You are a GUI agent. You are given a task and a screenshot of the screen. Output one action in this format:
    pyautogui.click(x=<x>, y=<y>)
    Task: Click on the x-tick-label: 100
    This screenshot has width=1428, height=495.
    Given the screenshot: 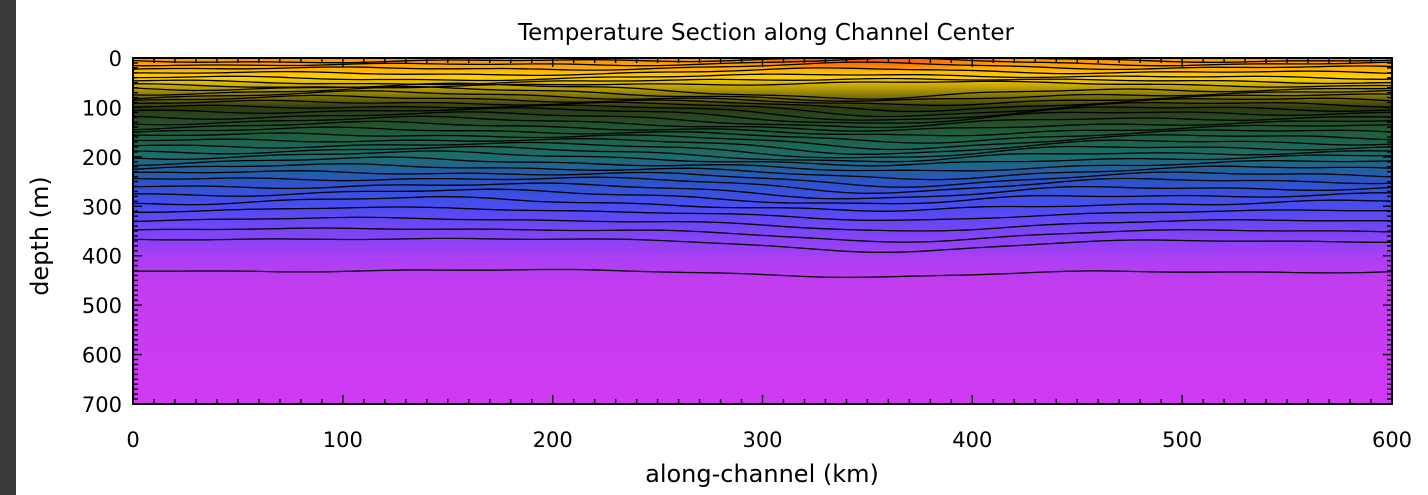 What is the action you would take?
    pyautogui.click(x=343, y=440)
    